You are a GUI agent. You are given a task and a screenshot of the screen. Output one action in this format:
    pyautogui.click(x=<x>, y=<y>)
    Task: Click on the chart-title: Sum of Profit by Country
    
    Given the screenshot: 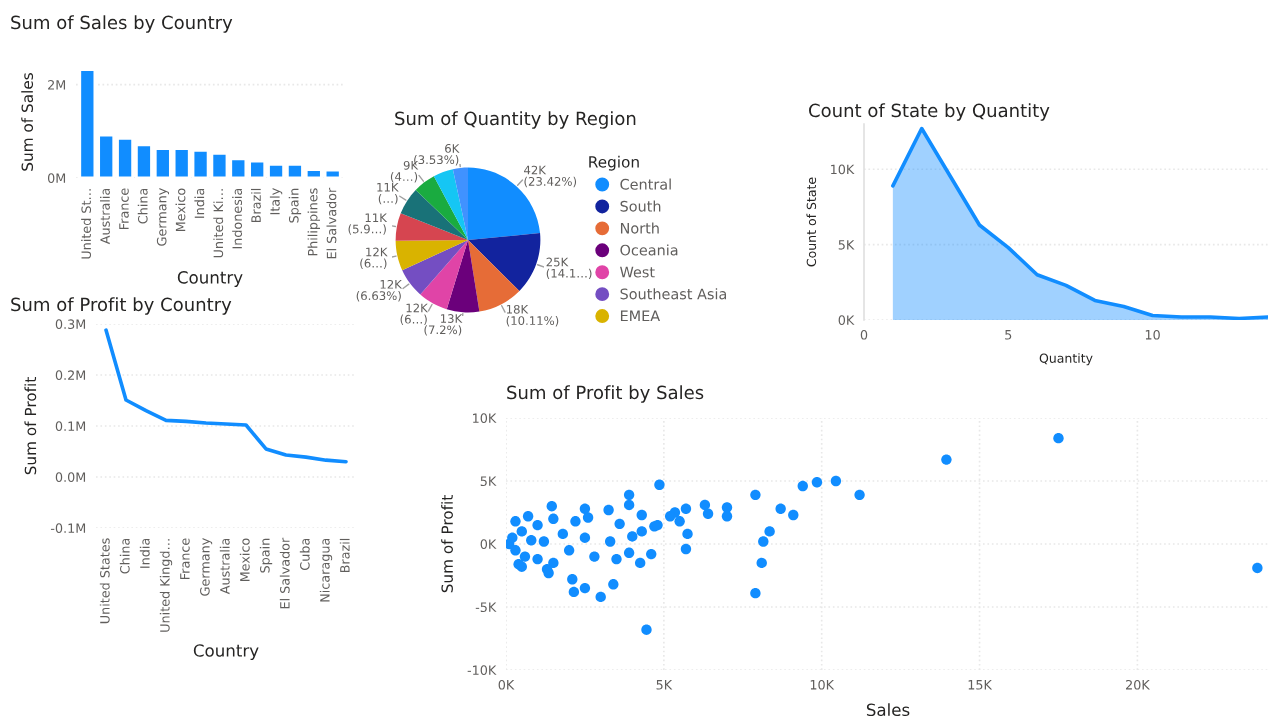 What is the action you would take?
    pyautogui.click(x=121, y=306)
    